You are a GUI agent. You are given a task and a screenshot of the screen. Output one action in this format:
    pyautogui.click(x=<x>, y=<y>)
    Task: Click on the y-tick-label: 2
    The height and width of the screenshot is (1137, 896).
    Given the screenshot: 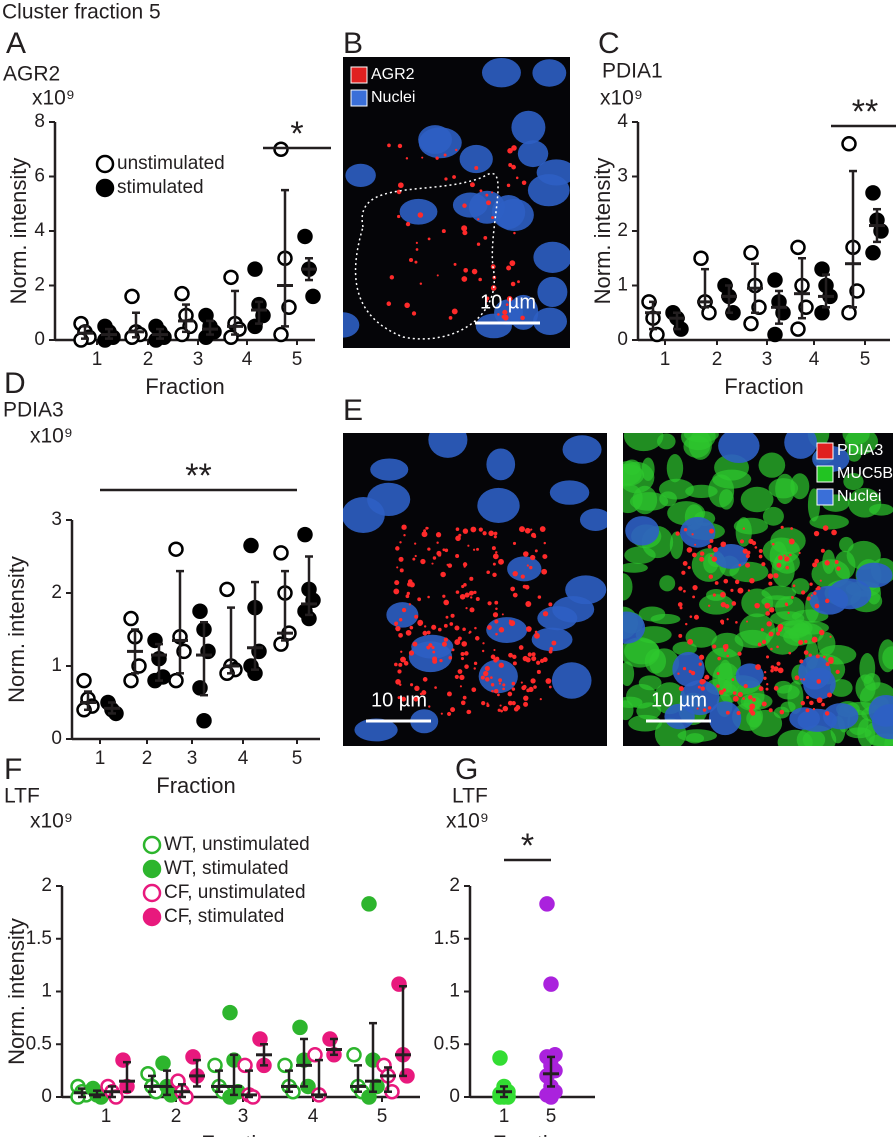 What is the action you would take?
    pyautogui.click(x=46, y=885)
    